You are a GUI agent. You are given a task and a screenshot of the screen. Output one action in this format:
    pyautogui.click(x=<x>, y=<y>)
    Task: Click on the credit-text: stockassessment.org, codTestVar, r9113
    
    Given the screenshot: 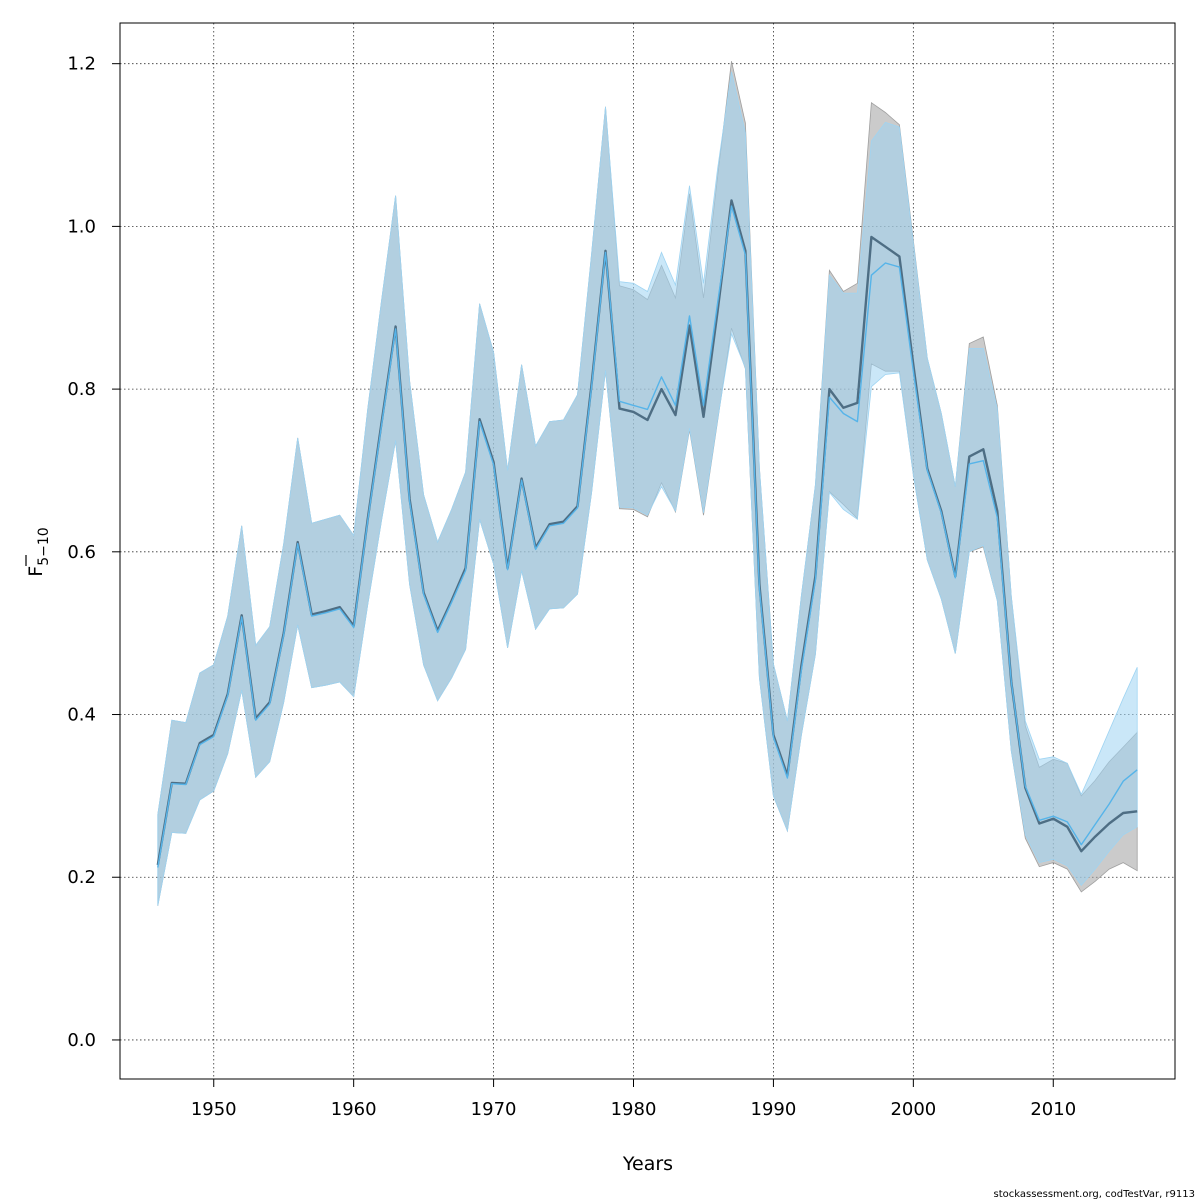 What is the action you would take?
    pyautogui.click(x=1094, y=1194)
    